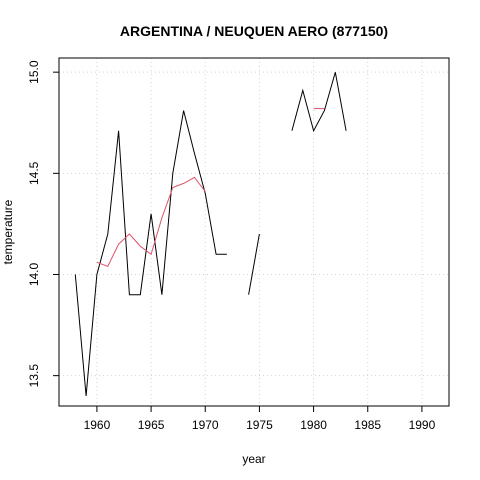 This screenshot has height=480, width=480. I want to click on x-tick-label-2: 1970, so click(205, 425).